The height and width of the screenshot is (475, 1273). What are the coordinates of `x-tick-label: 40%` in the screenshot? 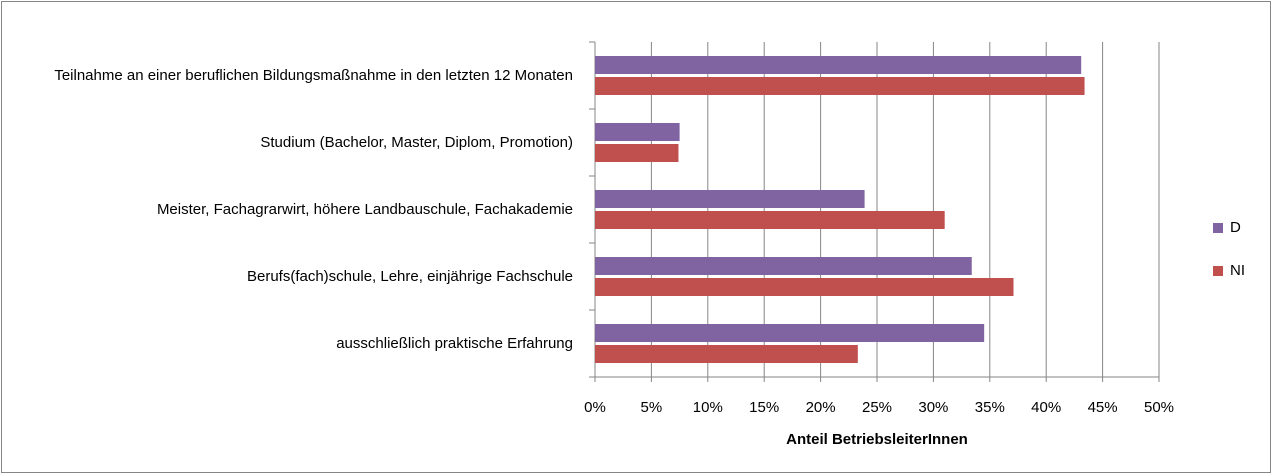 It's located at (1046, 407).